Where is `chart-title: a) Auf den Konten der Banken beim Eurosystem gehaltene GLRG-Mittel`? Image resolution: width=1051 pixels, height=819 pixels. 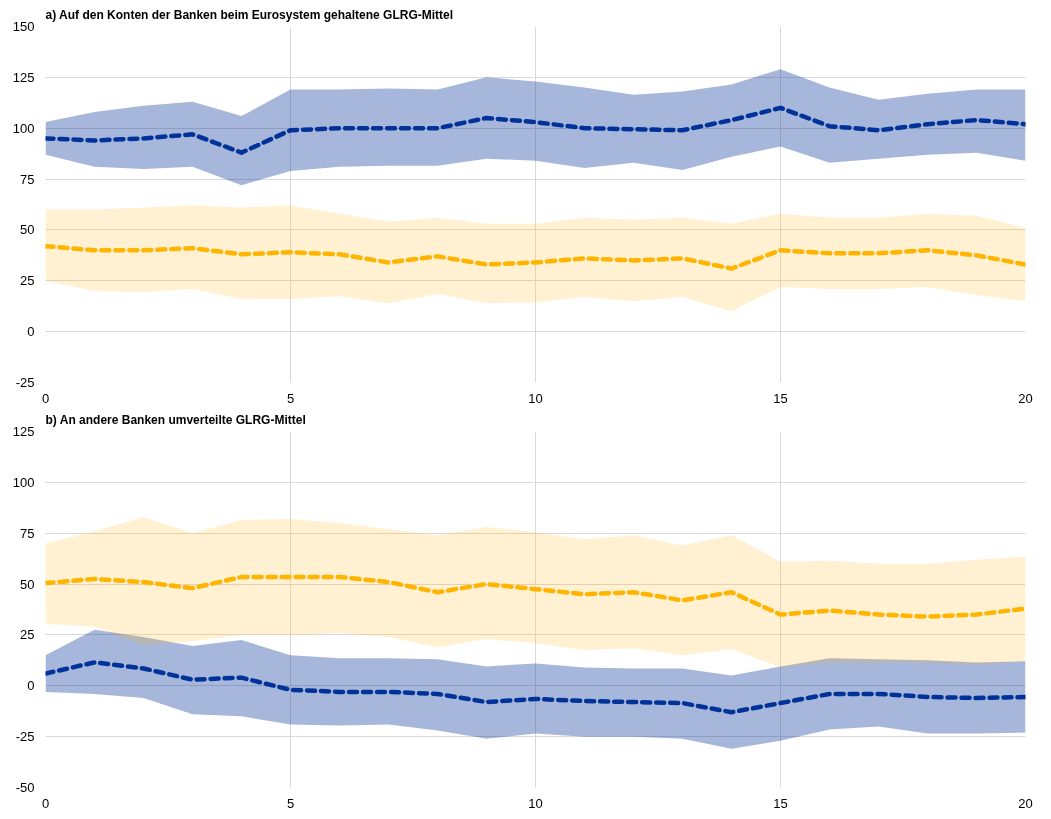
chart-title: a) Auf den Konten der Banken beim Eurosystem gehaltene GLRG-Mittel is located at coordinates (249, 14).